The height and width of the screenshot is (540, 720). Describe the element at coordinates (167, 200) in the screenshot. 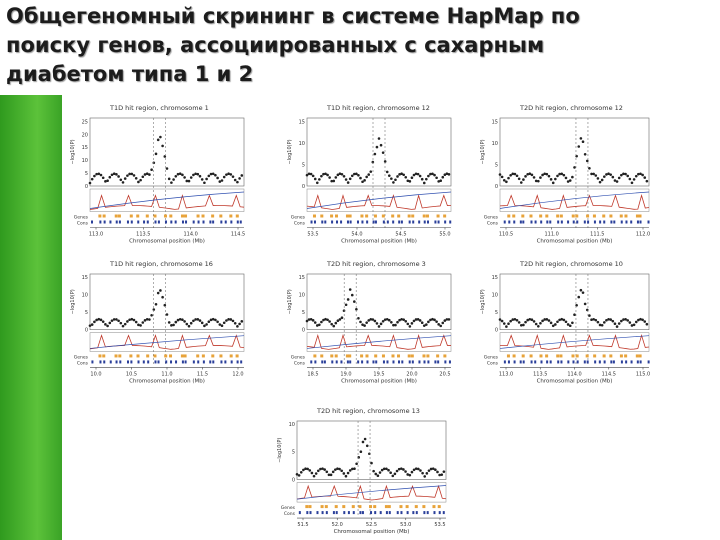

I see `cumulative-map` at that location.